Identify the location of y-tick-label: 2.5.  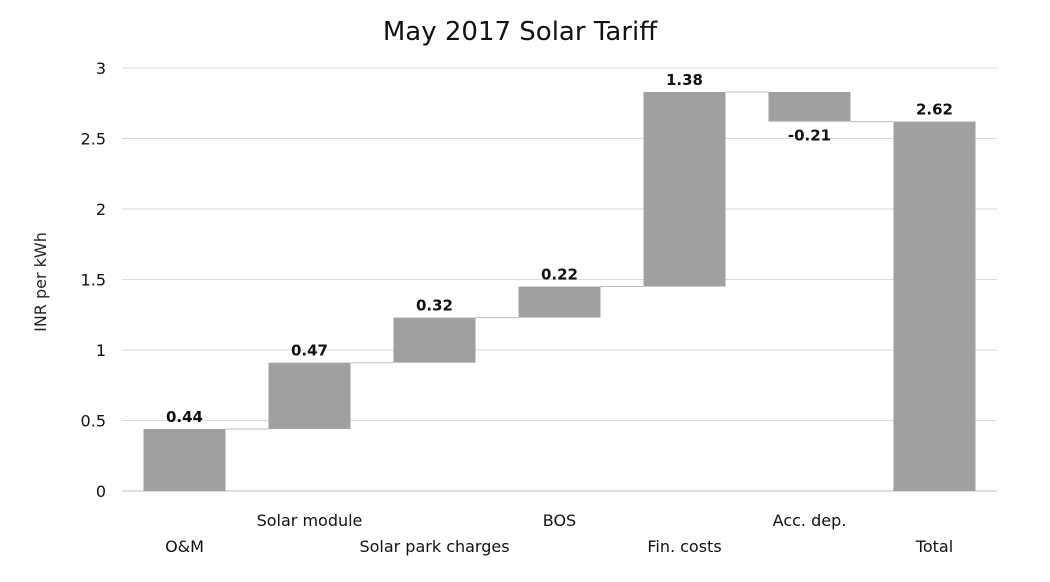
(93, 139).